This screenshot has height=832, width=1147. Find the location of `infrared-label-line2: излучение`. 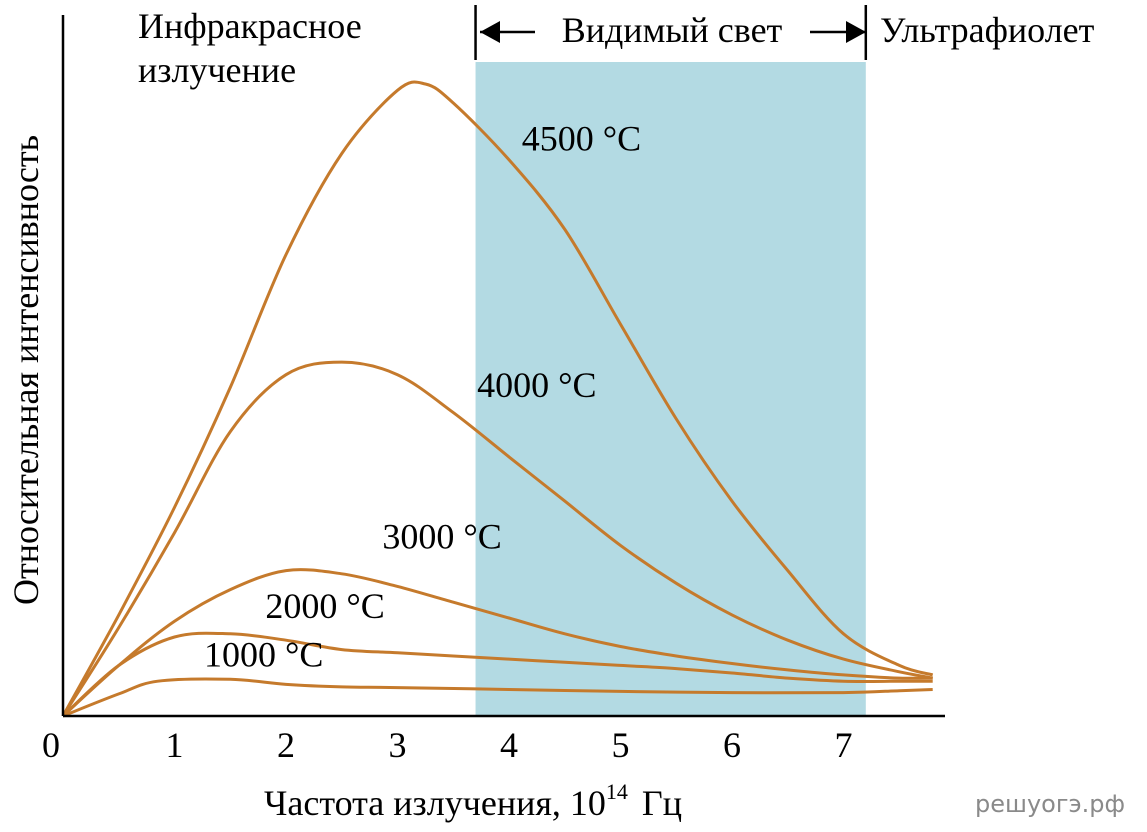

infrared-label-line2: излучение is located at coordinates (217, 70).